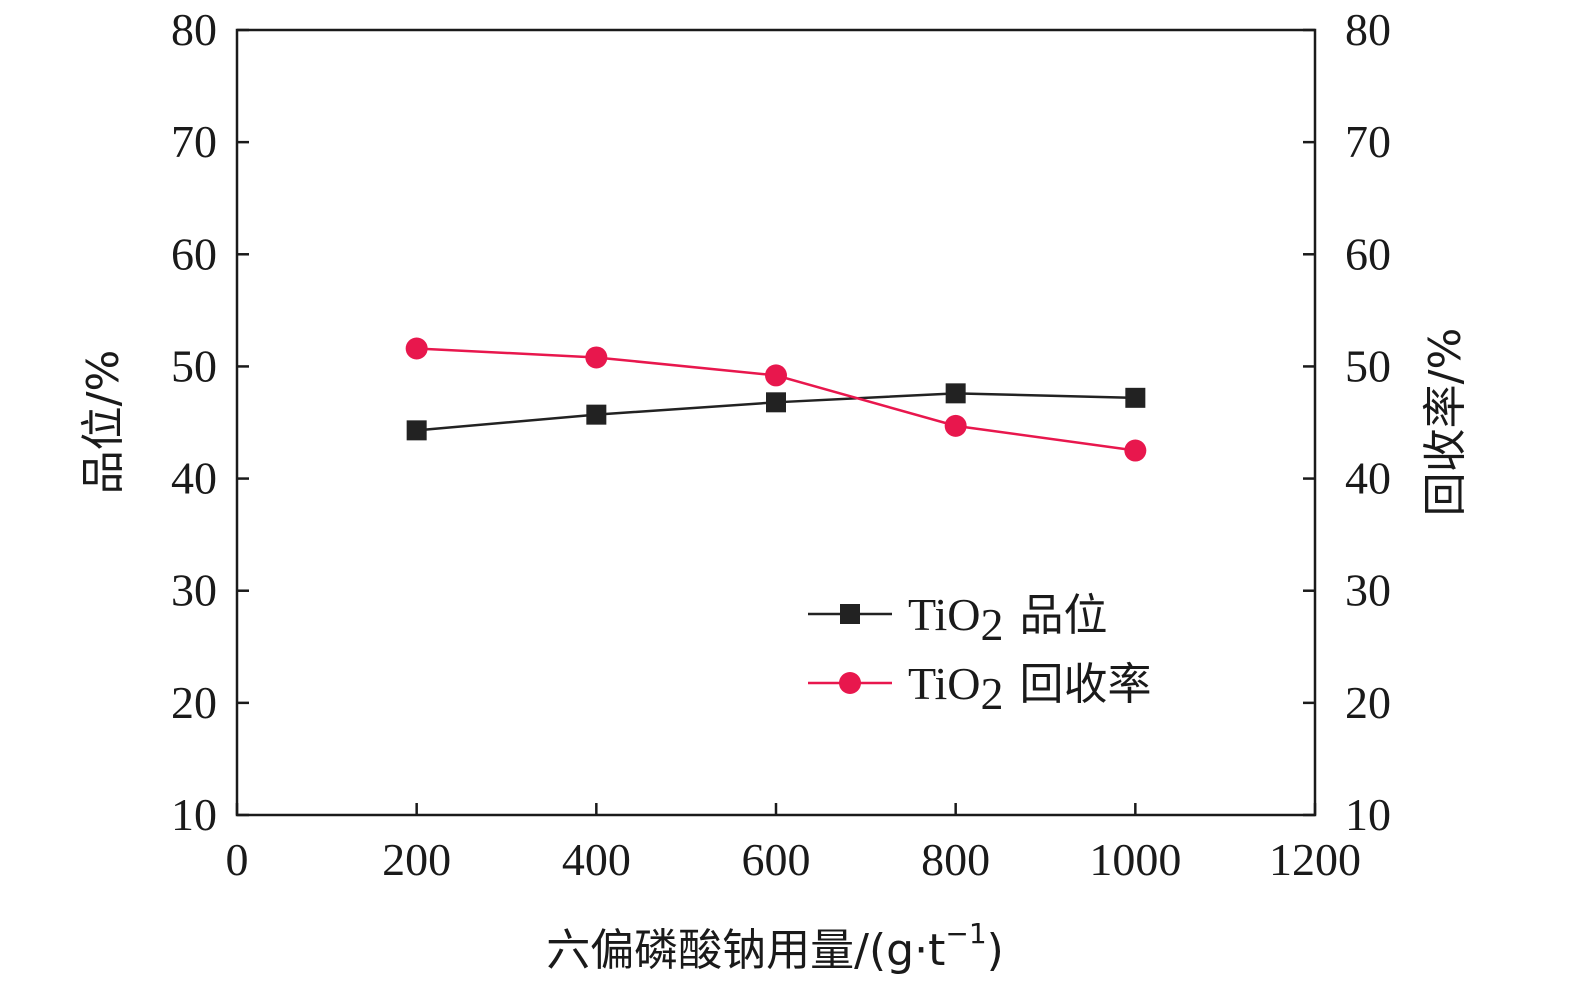 This screenshot has height=986, width=1575. I want to click on y-left-tick-label: 60, so click(194, 253).